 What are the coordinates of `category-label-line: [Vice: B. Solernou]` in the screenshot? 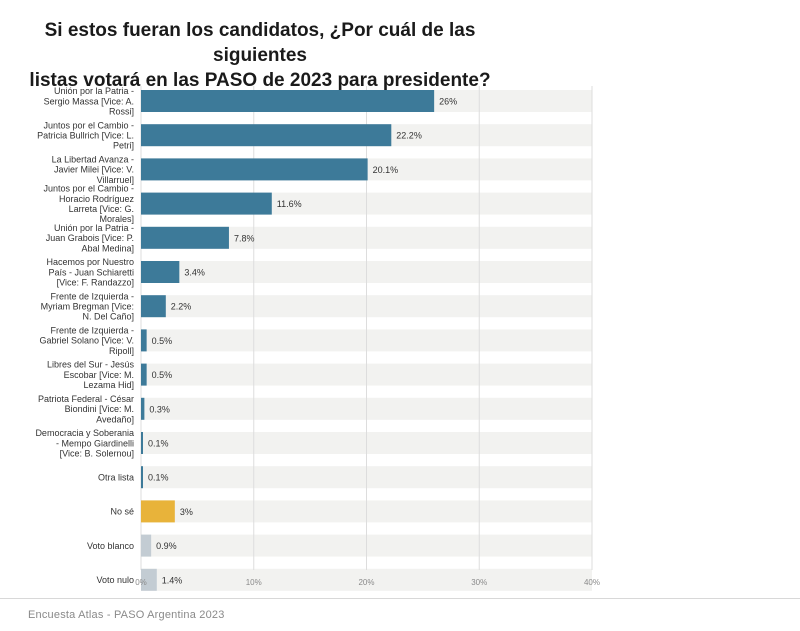 It's located at (97, 454).